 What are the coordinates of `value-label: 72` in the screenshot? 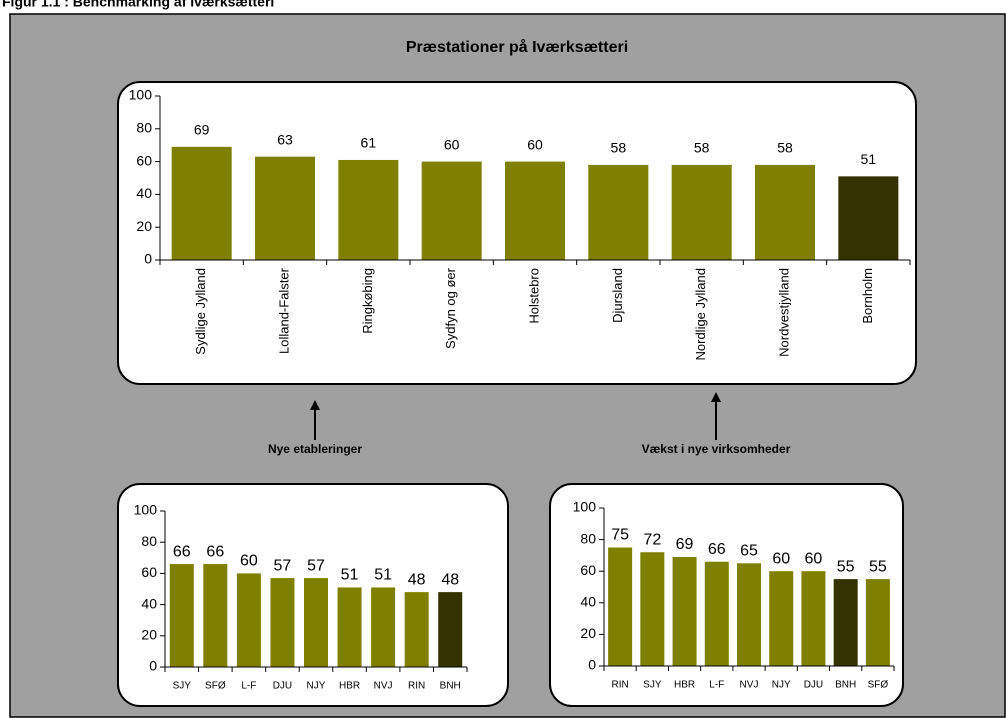 It's located at (652, 539).